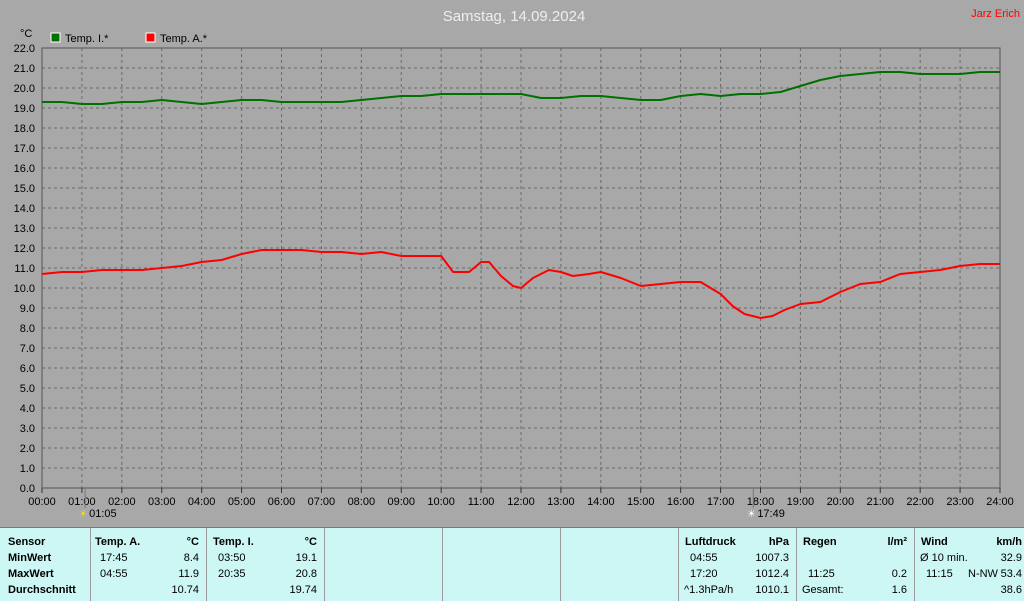 The height and width of the screenshot is (601, 1024). What do you see at coordinates (934, 542) in the screenshot?
I see `wind-header: Wind` at bounding box center [934, 542].